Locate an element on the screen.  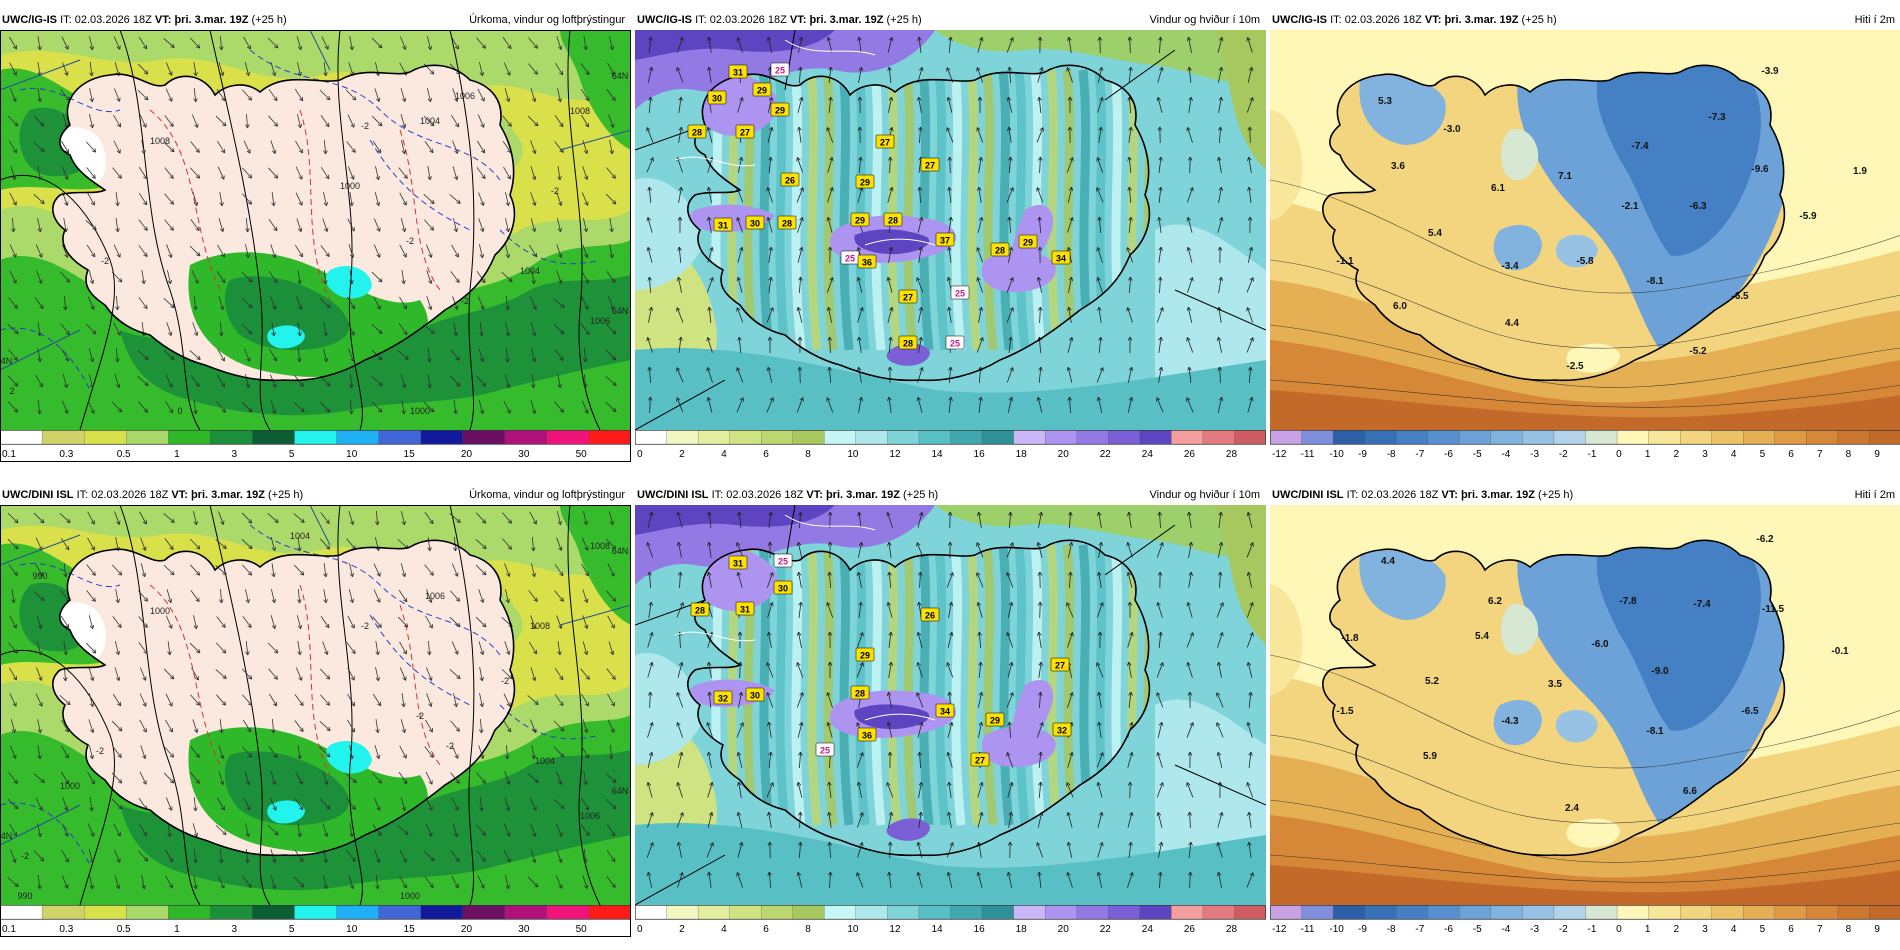
init-time: 02.03.2026 18Z is located at coordinates (130, 495).